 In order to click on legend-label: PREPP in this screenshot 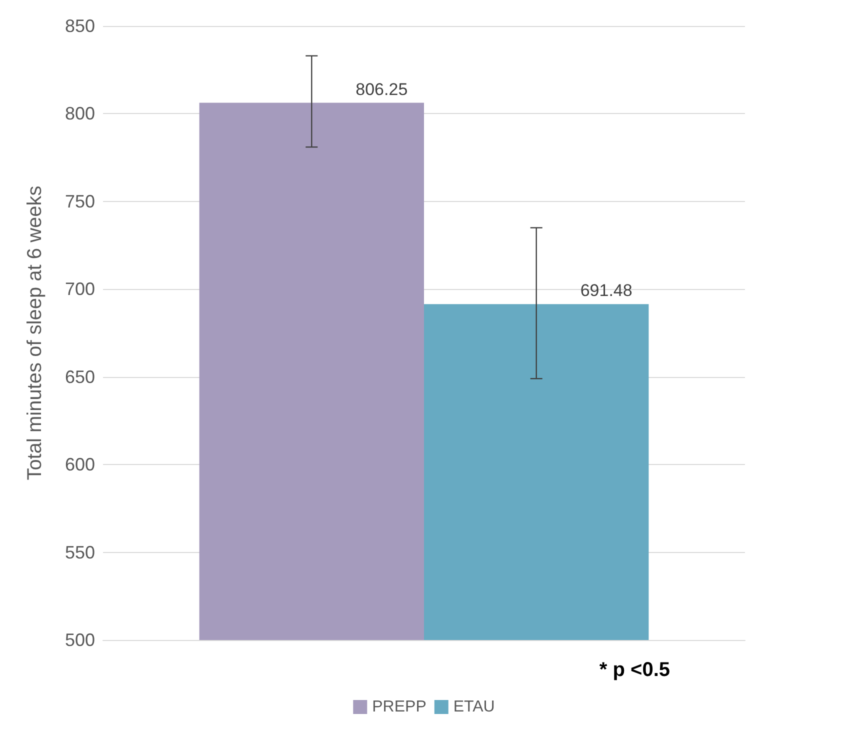, I will do `click(399, 707)`.